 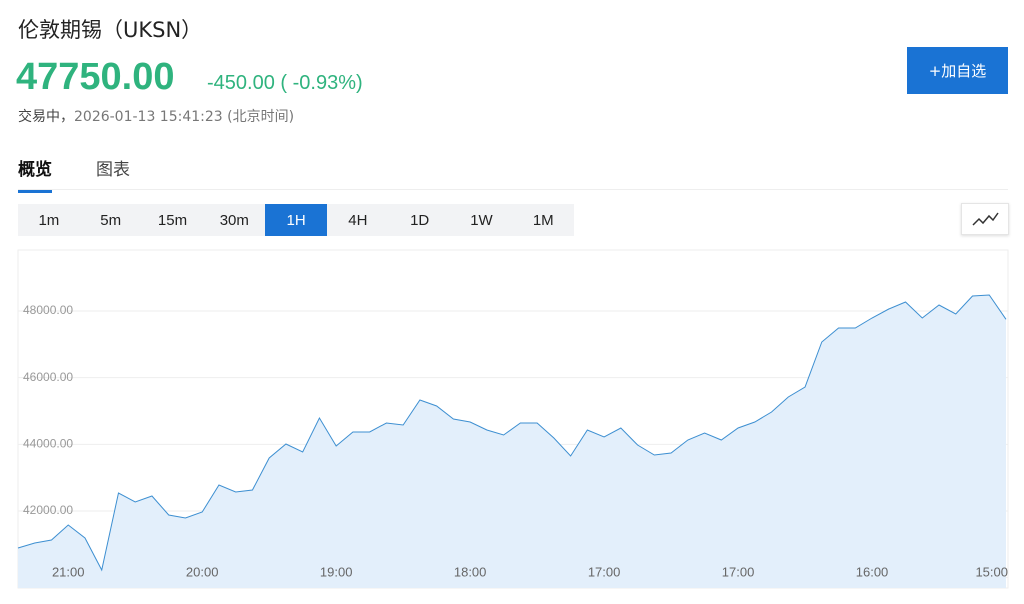 What do you see at coordinates (48, 444) in the screenshot?
I see `y-tick-label: 44000.00` at bounding box center [48, 444].